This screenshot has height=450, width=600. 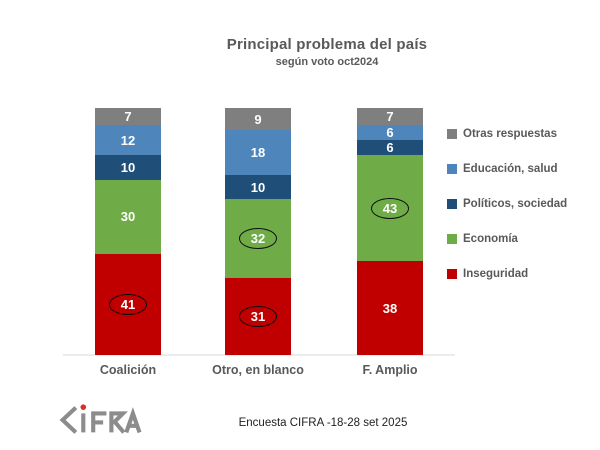 I want to click on legend-item-educacion-salud: Educación, salud, so click(x=507, y=169).